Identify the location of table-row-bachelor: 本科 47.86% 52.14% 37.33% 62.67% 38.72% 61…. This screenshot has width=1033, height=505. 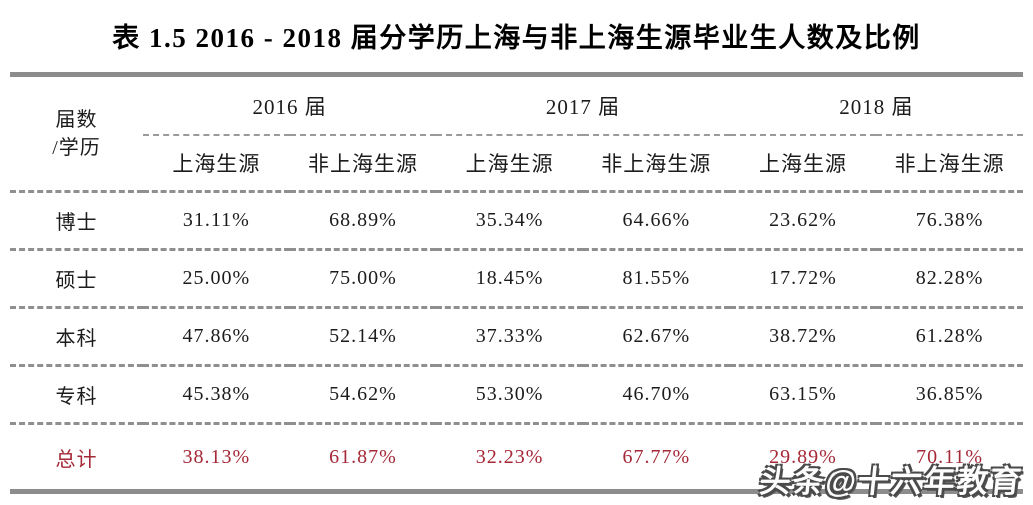
(516, 337).